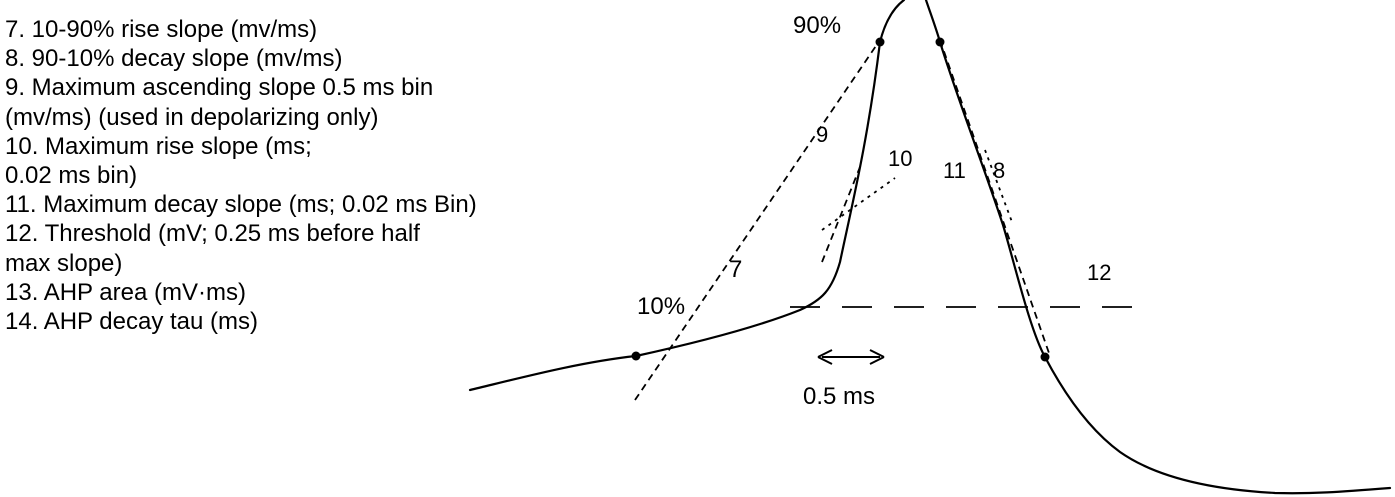 The image size is (1395, 497). I want to click on point-10-percent-decay, so click(1045, 357).